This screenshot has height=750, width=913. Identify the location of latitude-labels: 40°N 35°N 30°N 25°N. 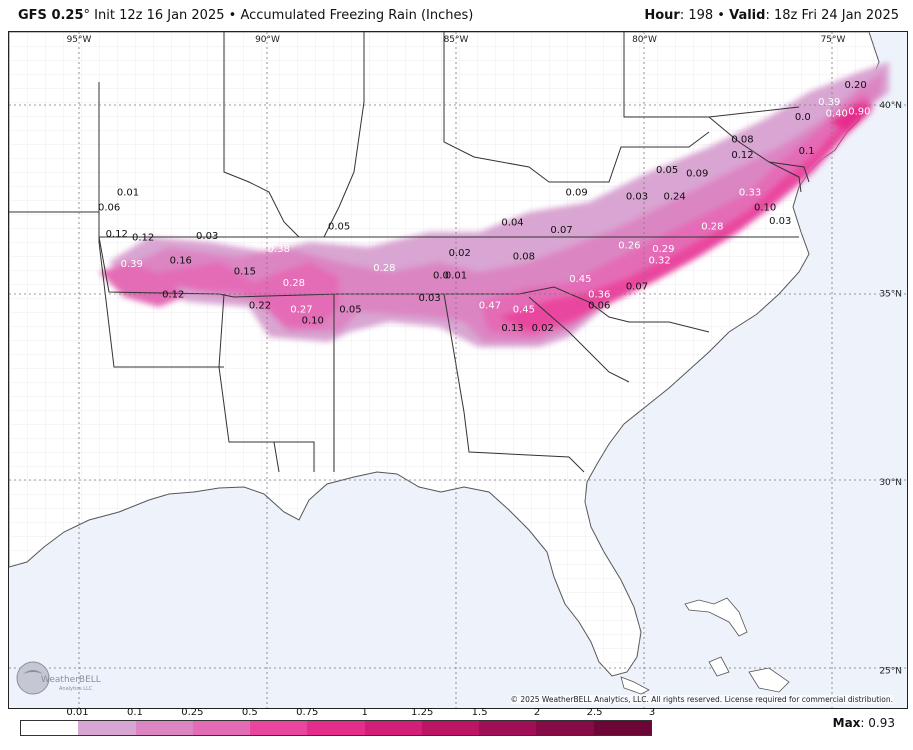
(890, 389).